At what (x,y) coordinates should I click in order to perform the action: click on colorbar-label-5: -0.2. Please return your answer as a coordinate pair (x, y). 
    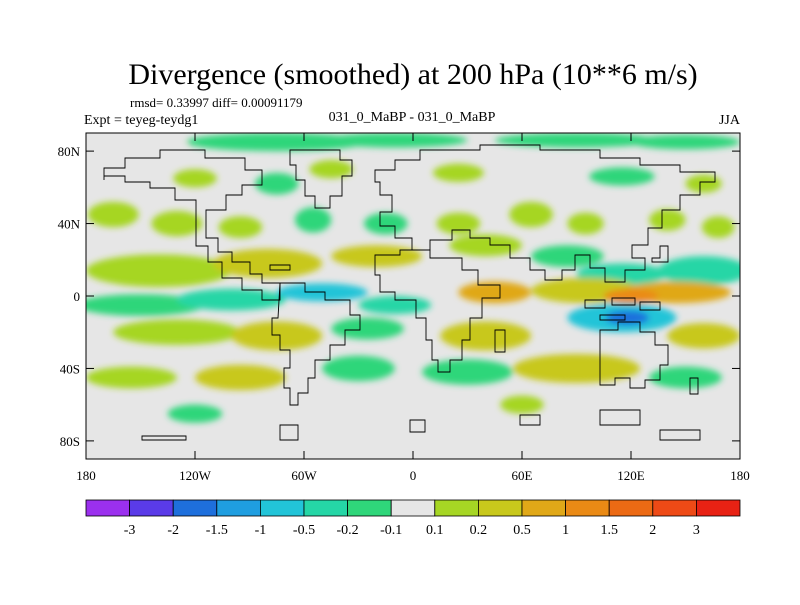
    Looking at the image, I should click on (348, 530).